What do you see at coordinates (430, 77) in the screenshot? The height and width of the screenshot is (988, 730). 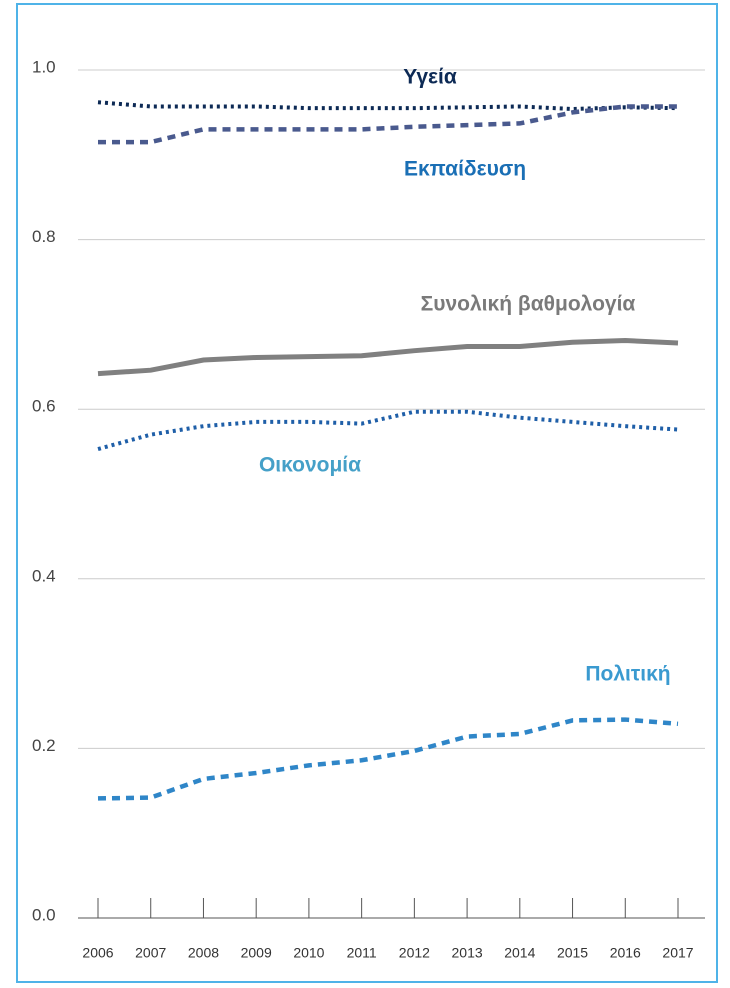 I see `series-label: Υγεία` at bounding box center [430, 77].